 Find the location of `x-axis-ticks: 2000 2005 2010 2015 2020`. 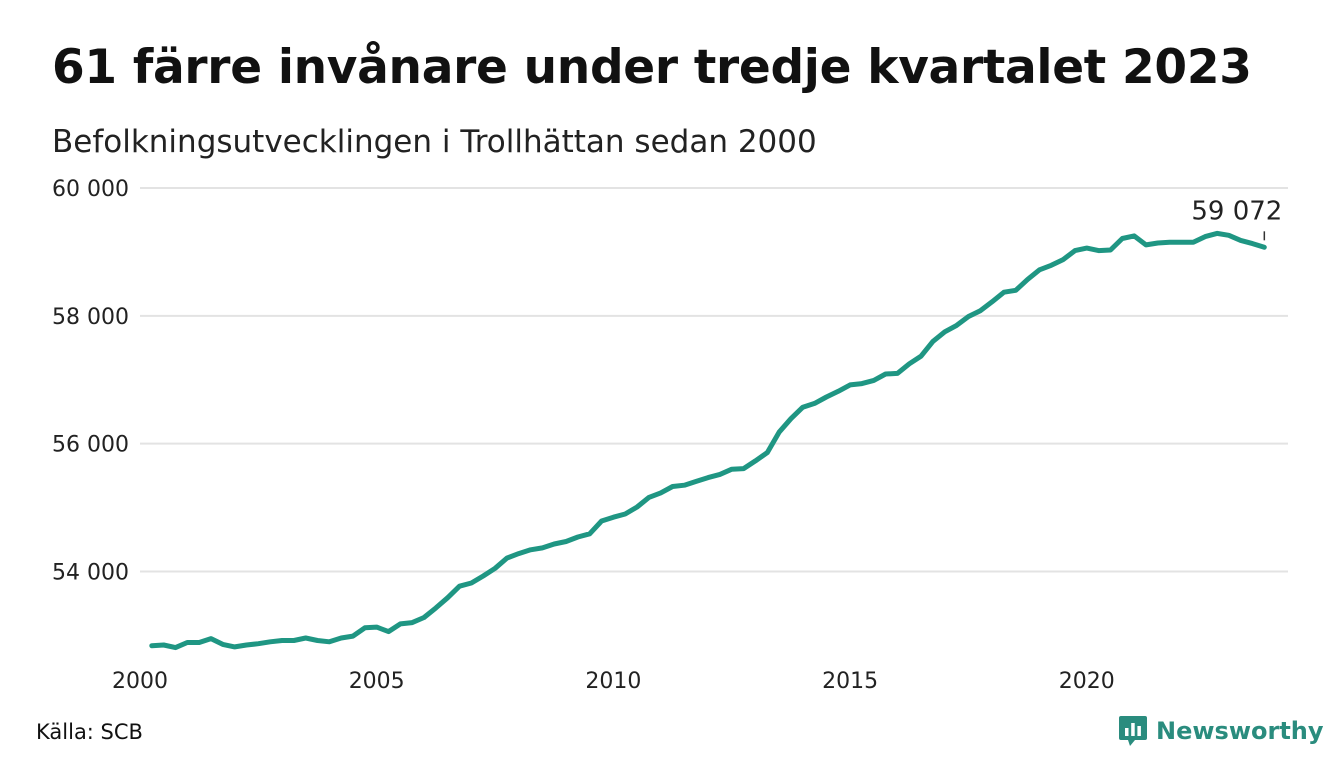

x-axis-ticks: 2000 2005 2010 2015 2020 is located at coordinates (613, 681).